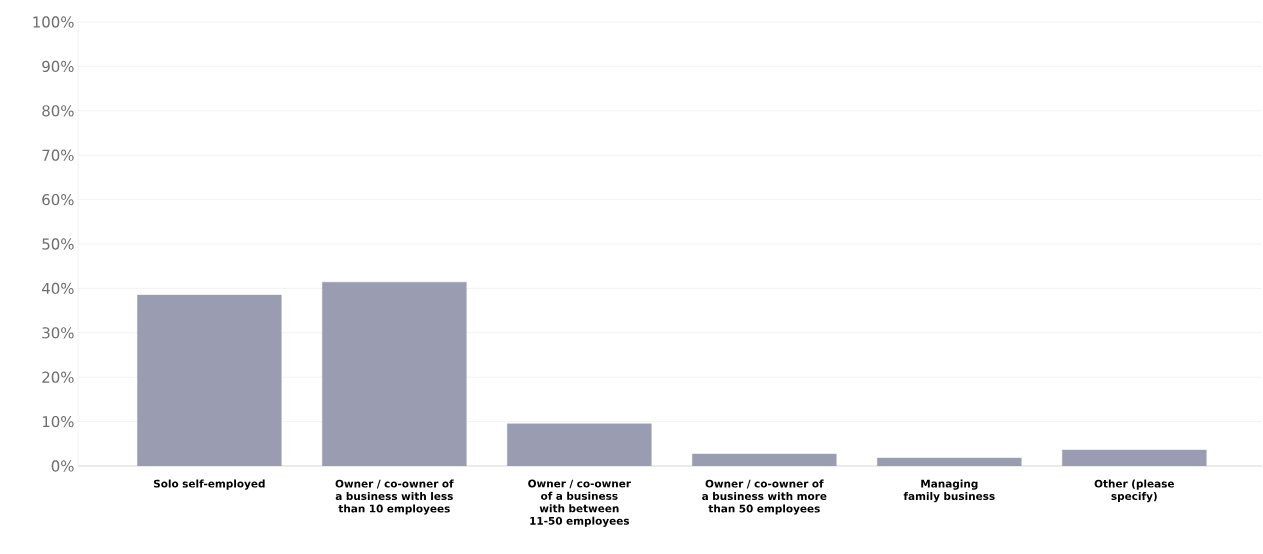 This screenshot has height=554, width=1263. I want to click on x-tick-label: Solo self-employed, so click(209, 484).